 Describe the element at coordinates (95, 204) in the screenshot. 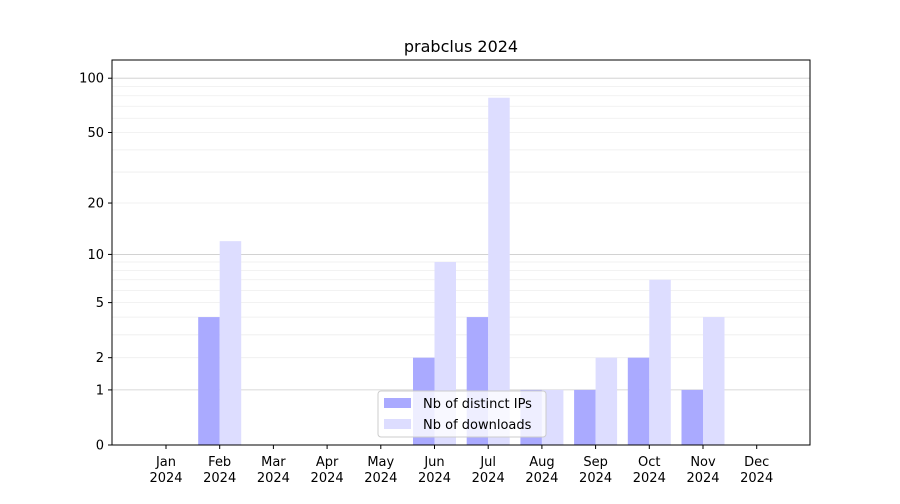

I see `y-tick-label: 20` at that location.